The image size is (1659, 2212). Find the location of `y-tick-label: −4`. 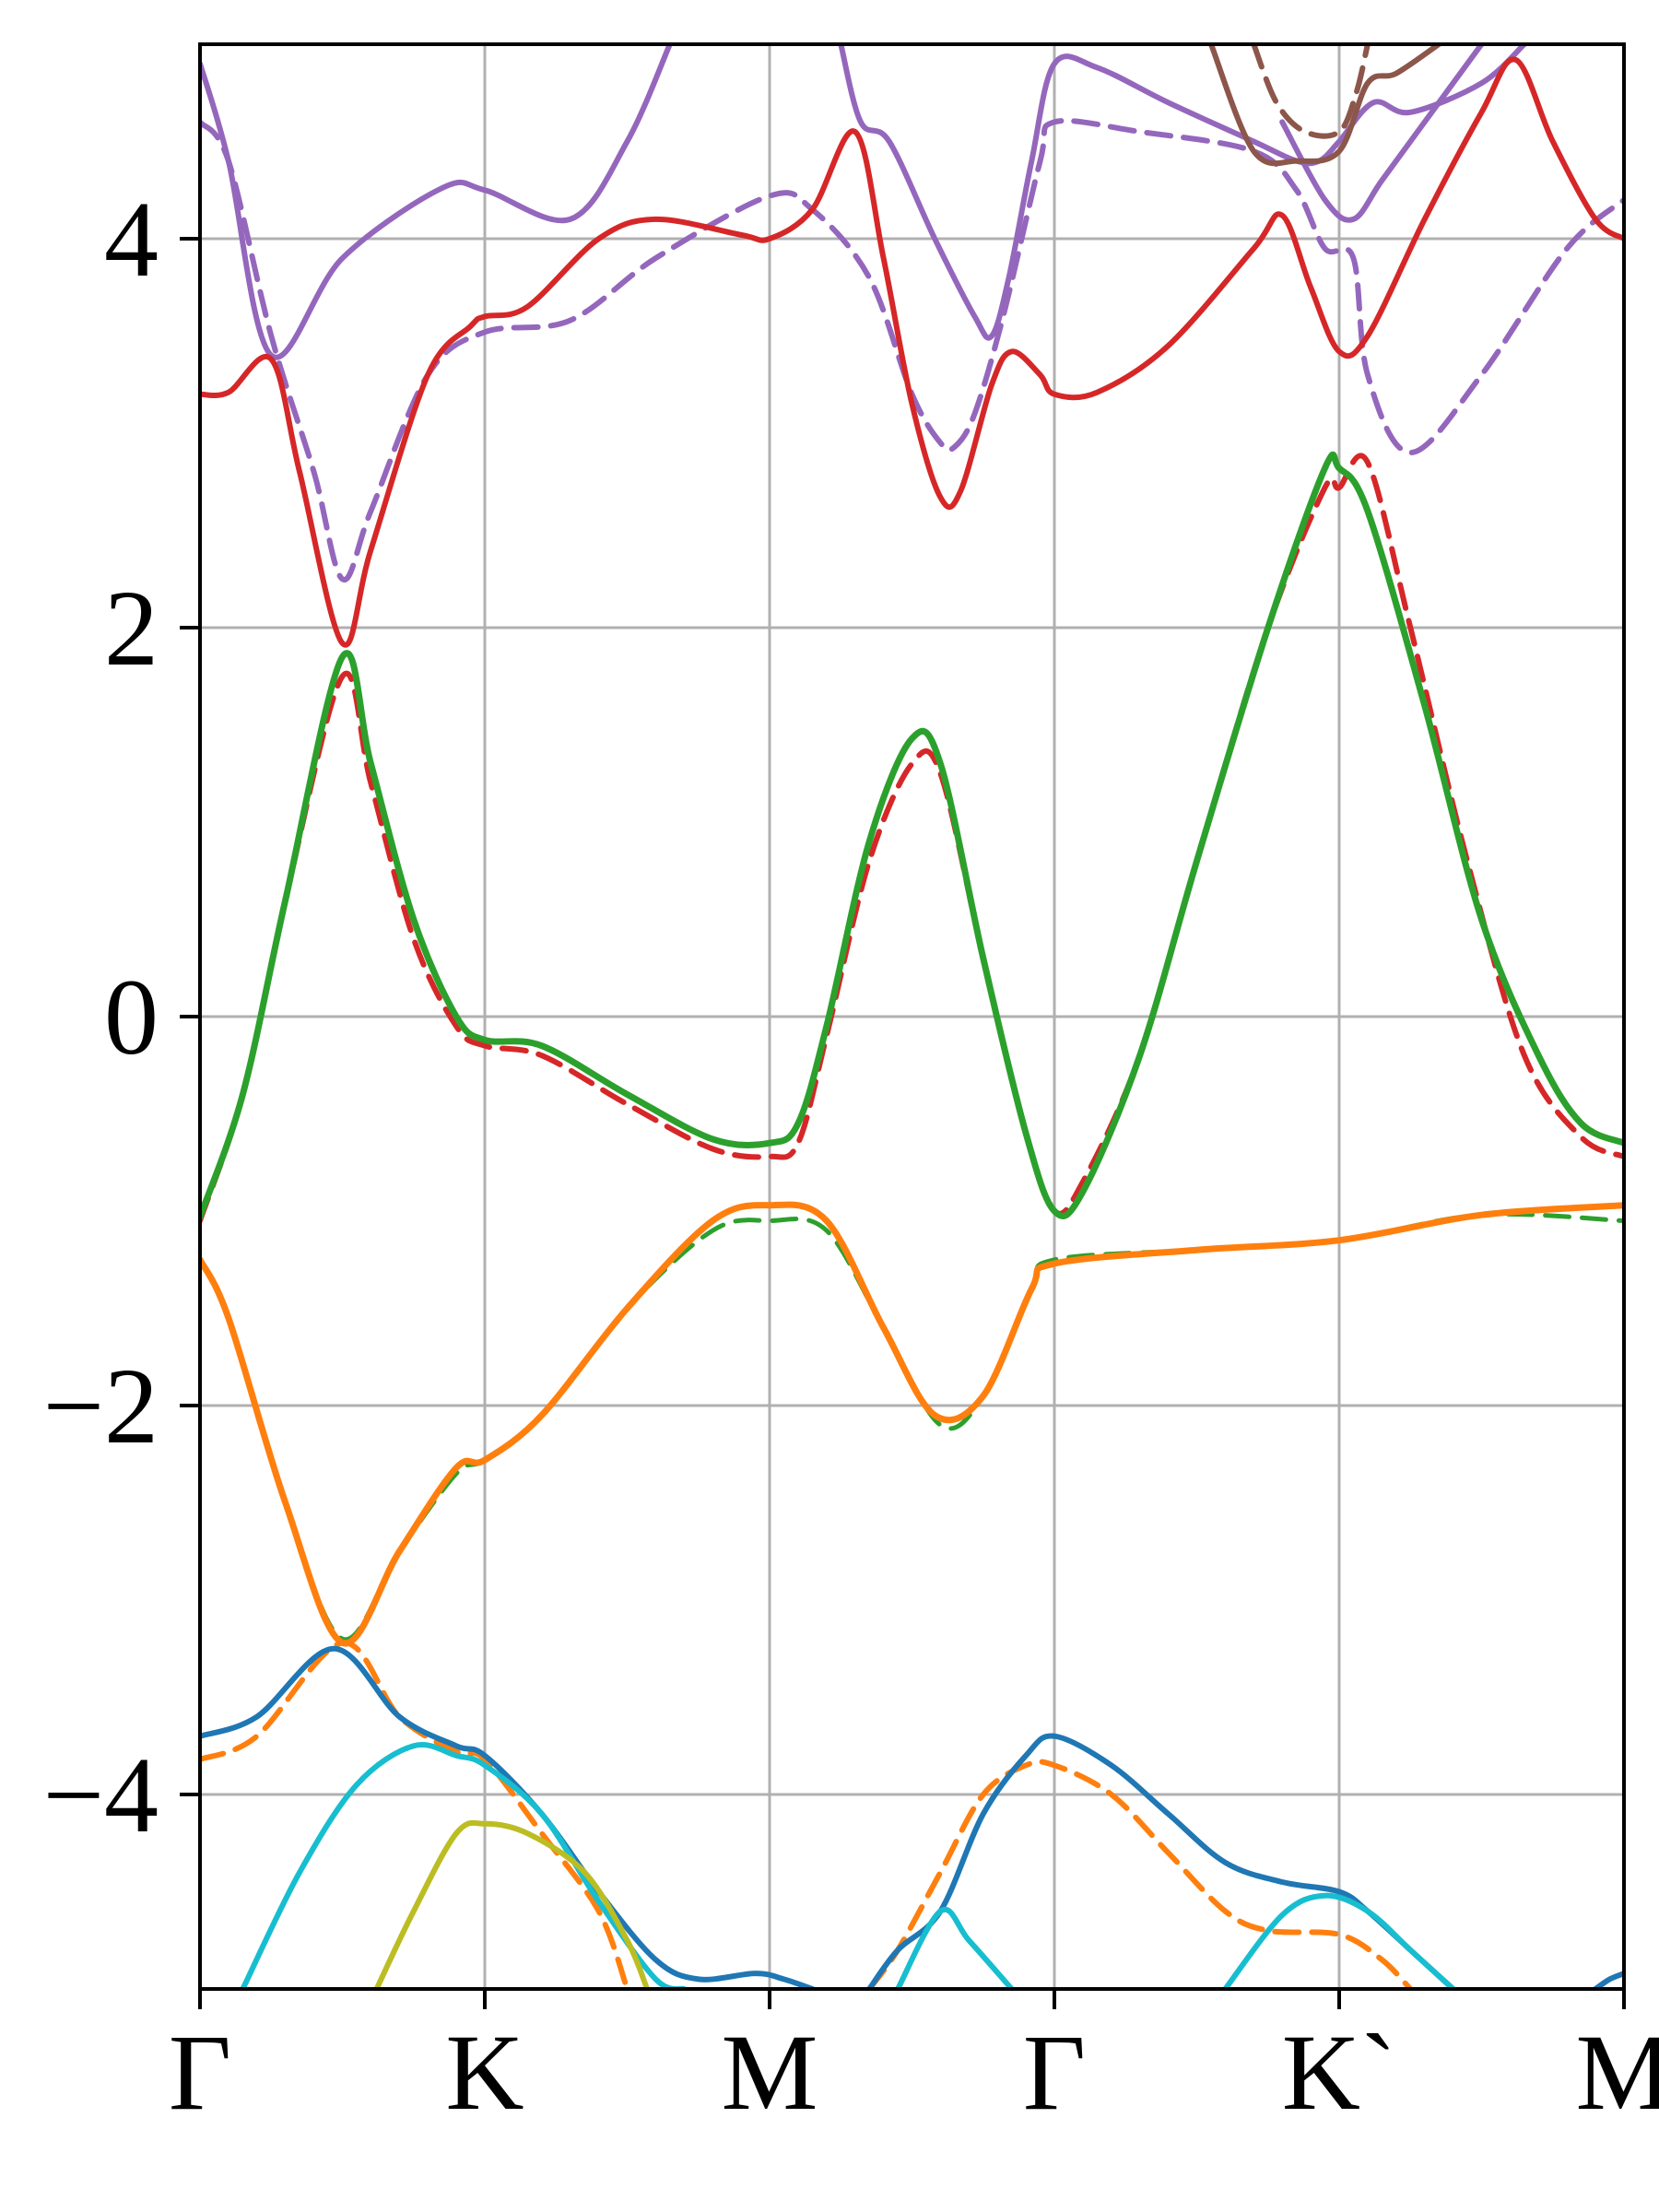

y-tick-label: −4 is located at coordinates (100, 1795).